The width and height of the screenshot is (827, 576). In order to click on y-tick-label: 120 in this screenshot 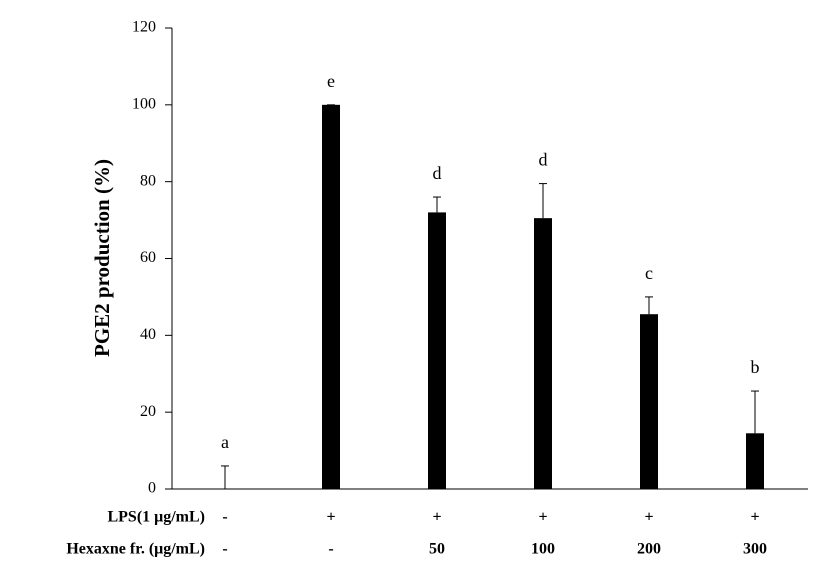, I will do `click(144, 27)`.